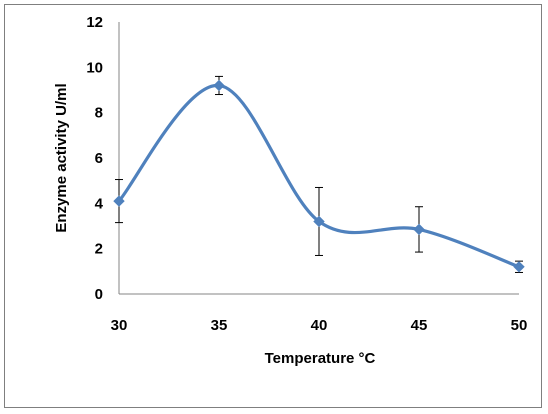 The width and height of the screenshot is (548, 414). What do you see at coordinates (94, 22) in the screenshot?
I see `y-tick-label: 12` at bounding box center [94, 22].